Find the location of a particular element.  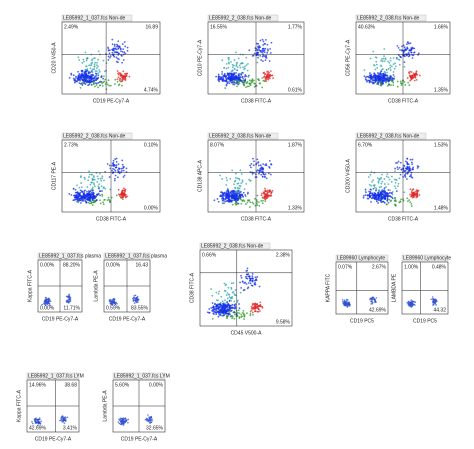

x-axis-label: CD38 FITC-A is located at coordinates (403, 101).